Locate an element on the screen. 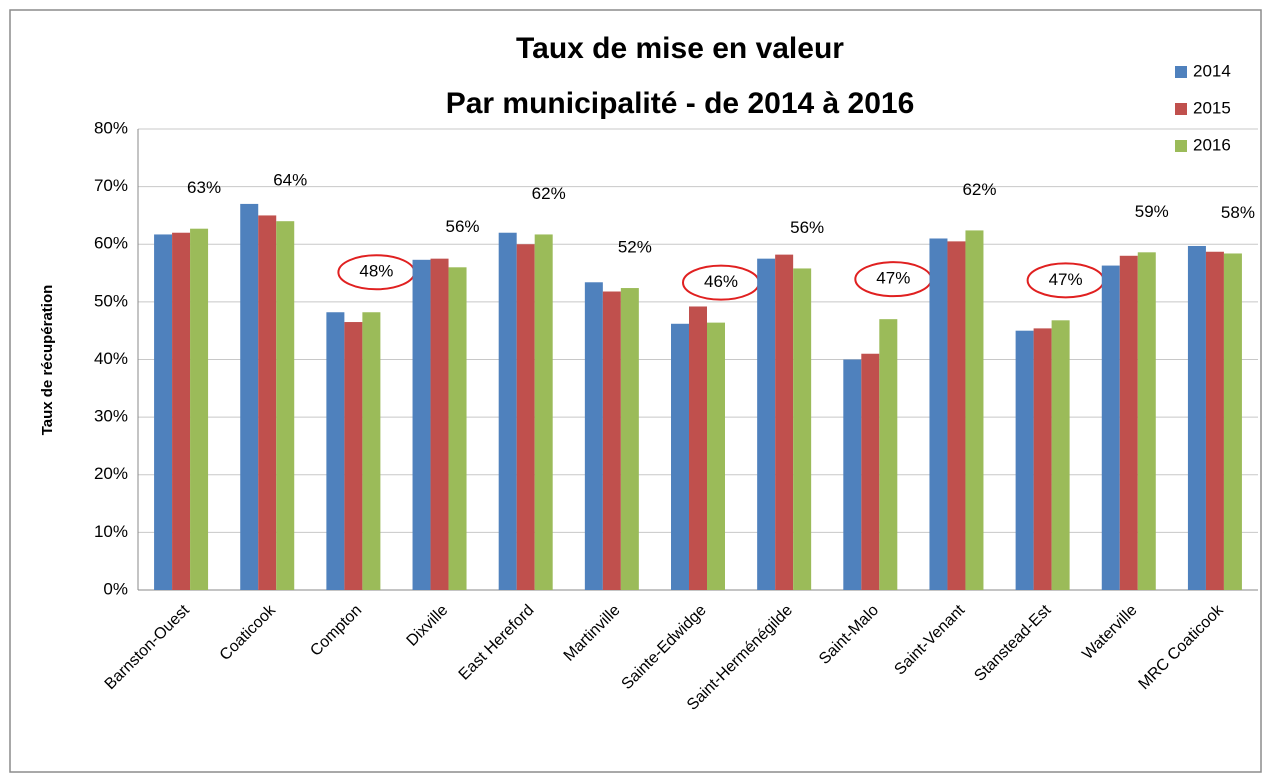  y-tick-label: 80% is located at coordinates (111, 127).